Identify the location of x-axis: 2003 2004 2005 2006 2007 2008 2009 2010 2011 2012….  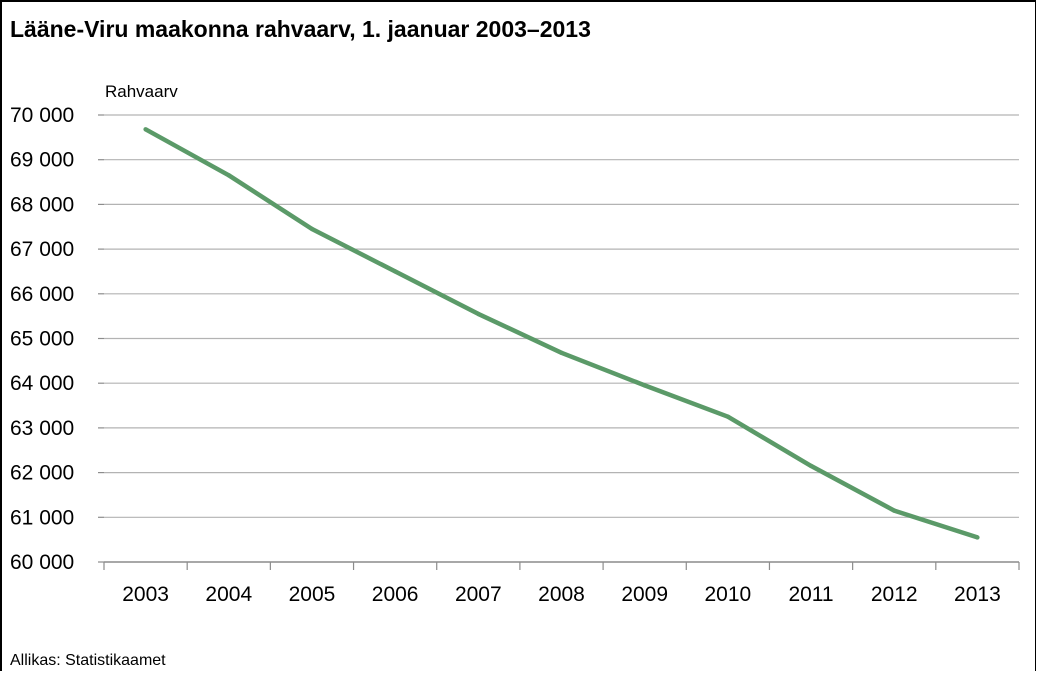
(561, 584).